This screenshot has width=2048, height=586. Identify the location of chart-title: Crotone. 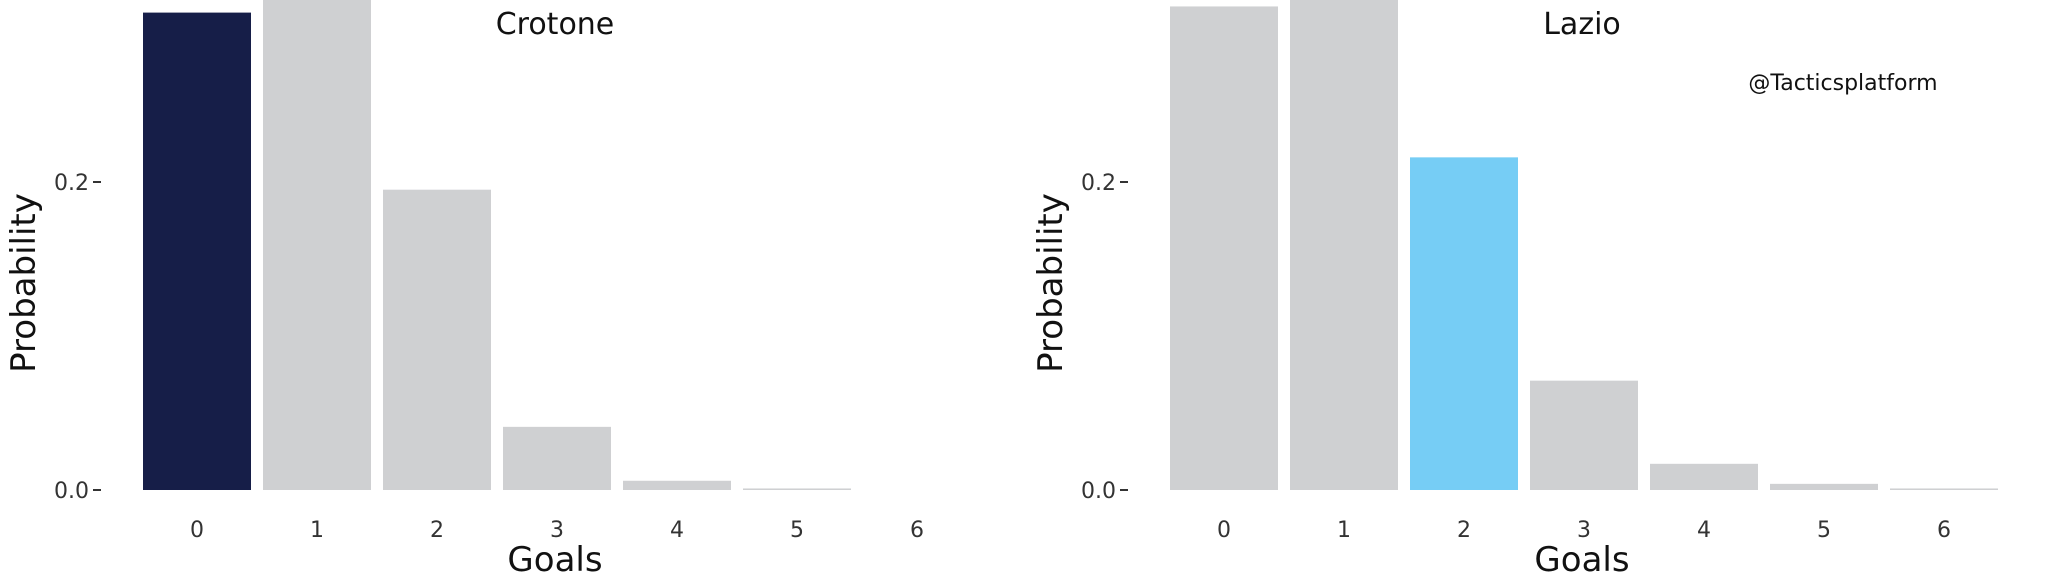
(555, 24).